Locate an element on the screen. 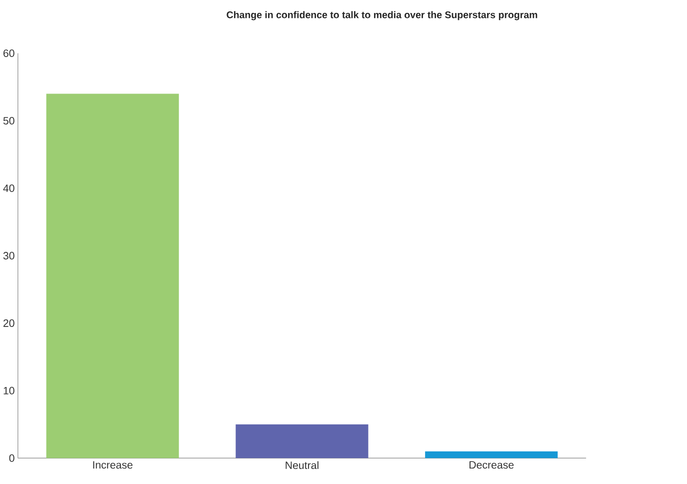  y-tick-label: 30 is located at coordinates (8, 256).